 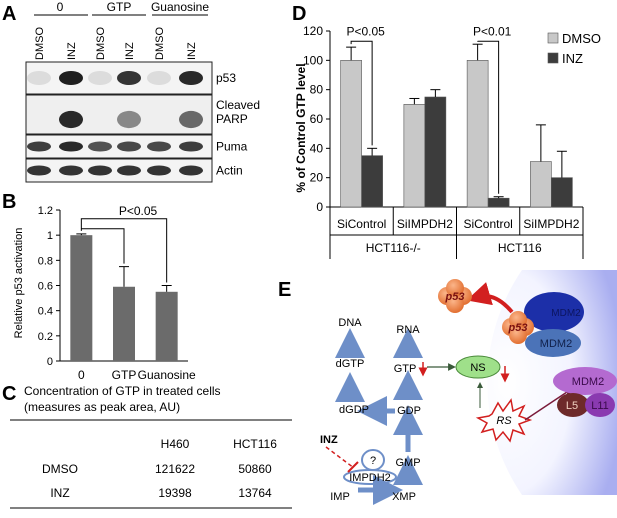 I want to click on node-dgdp: dGDP, so click(x=354, y=410).